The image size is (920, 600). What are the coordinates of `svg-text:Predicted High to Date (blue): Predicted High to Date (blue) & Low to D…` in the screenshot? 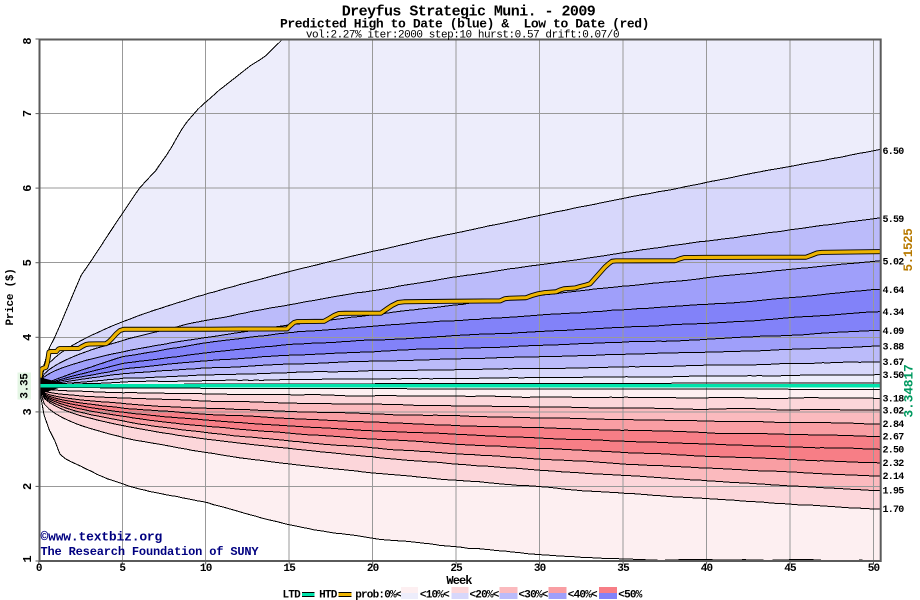 It's located at (464, 24).